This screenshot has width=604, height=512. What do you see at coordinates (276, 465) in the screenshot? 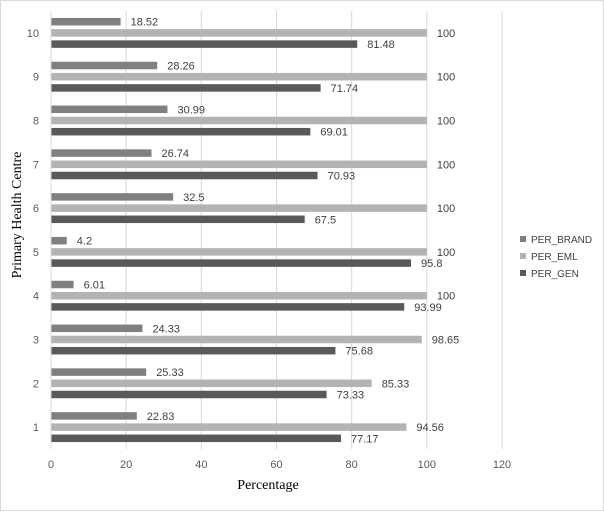
I see `x-tick-label: 60` at bounding box center [276, 465].